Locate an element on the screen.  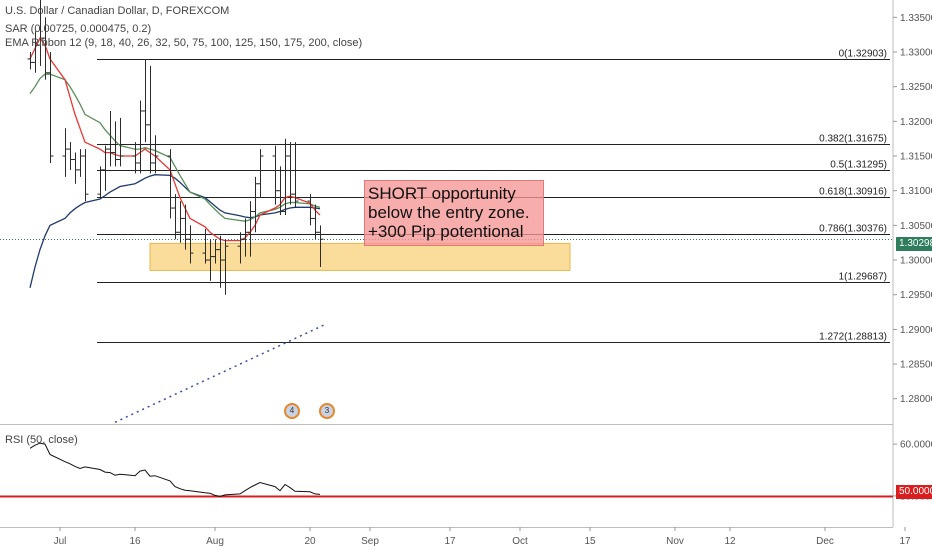
ema-ribbon-mid-line is located at coordinates (175, 147).